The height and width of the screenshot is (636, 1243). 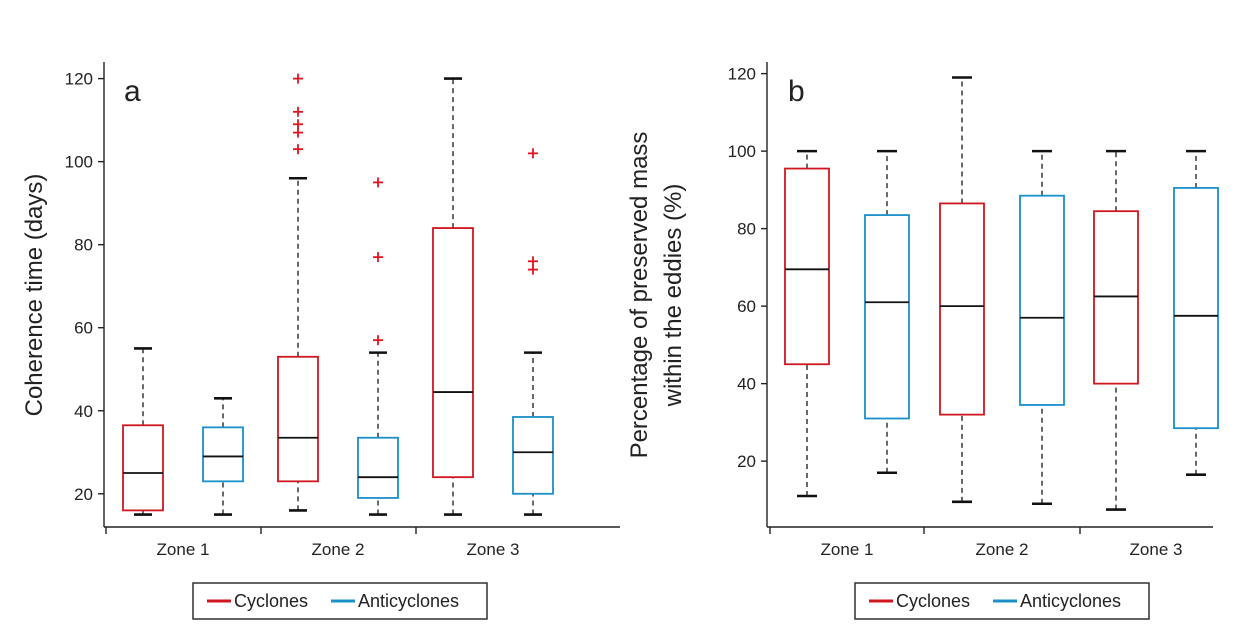 What do you see at coordinates (639, 295) in the screenshot?
I see `y-axis-label: Percentage of preserved mass` at bounding box center [639, 295].